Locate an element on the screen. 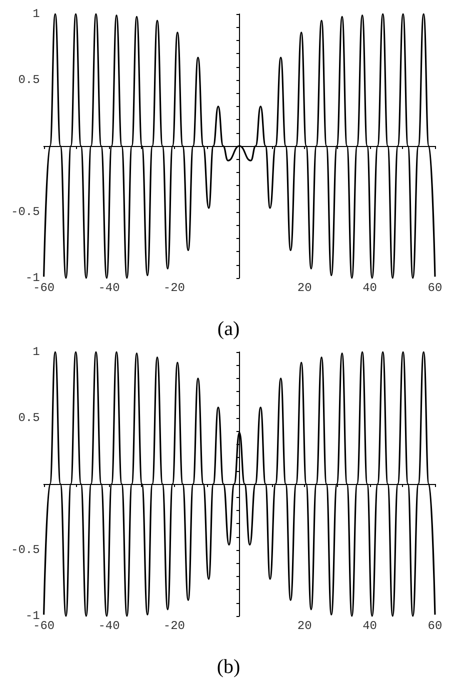  text: (a) is located at coordinates (228, 329).